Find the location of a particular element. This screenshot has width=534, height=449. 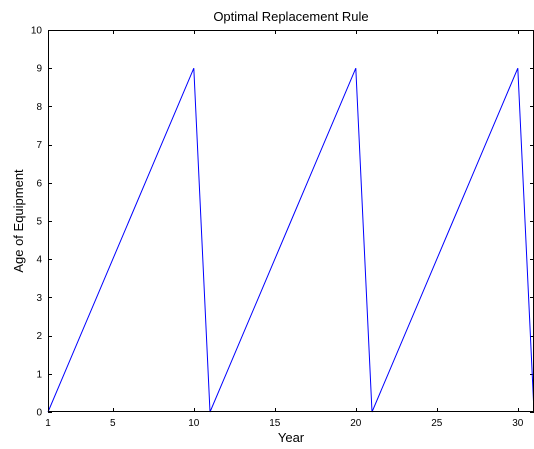

x-axis-label: Year is located at coordinates (291, 437).